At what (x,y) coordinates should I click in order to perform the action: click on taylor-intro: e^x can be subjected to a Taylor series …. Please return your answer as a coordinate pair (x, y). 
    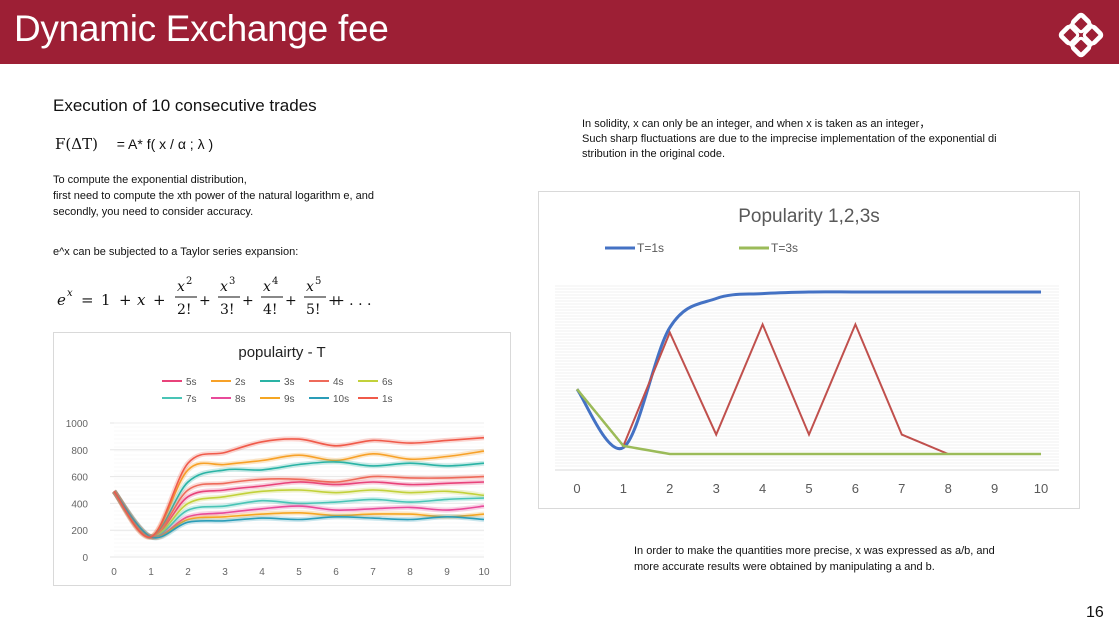
    Looking at the image, I should click on (176, 252).